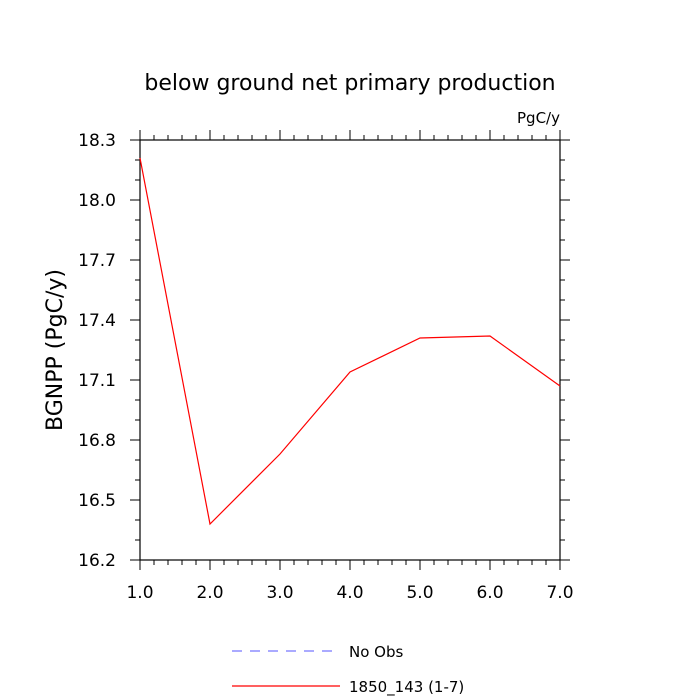 This screenshot has width=700, height=700. What do you see at coordinates (209, 593) in the screenshot?
I see `x-tick-label: 2.0` at bounding box center [209, 593].